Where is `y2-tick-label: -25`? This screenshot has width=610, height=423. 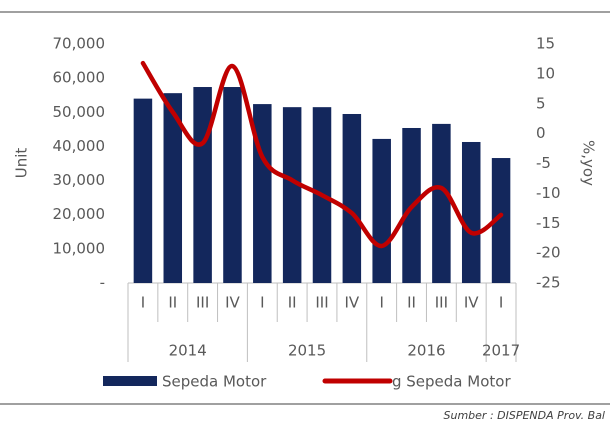 y2-tick-label: -25 is located at coordinates (548, 283).